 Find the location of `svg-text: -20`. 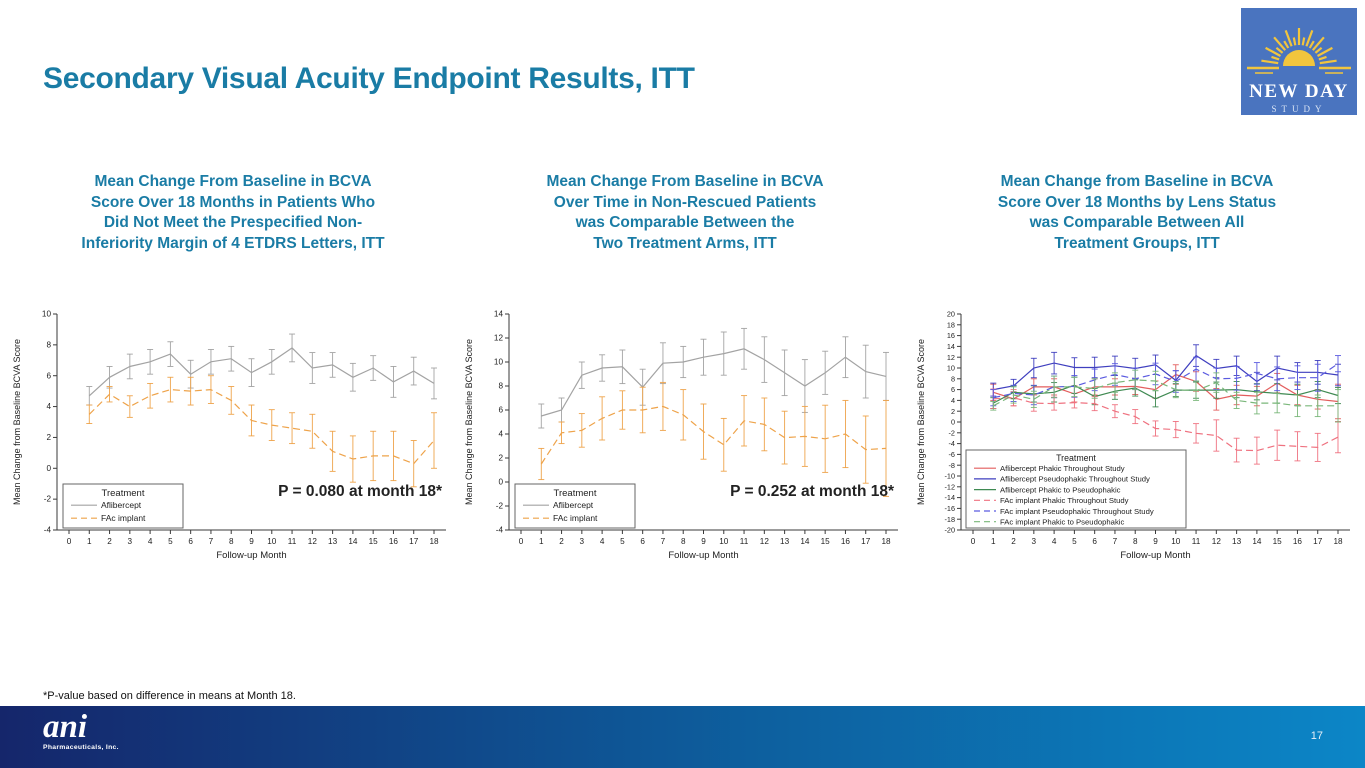

svg-text: -20 is located at coordinates (949, 530).